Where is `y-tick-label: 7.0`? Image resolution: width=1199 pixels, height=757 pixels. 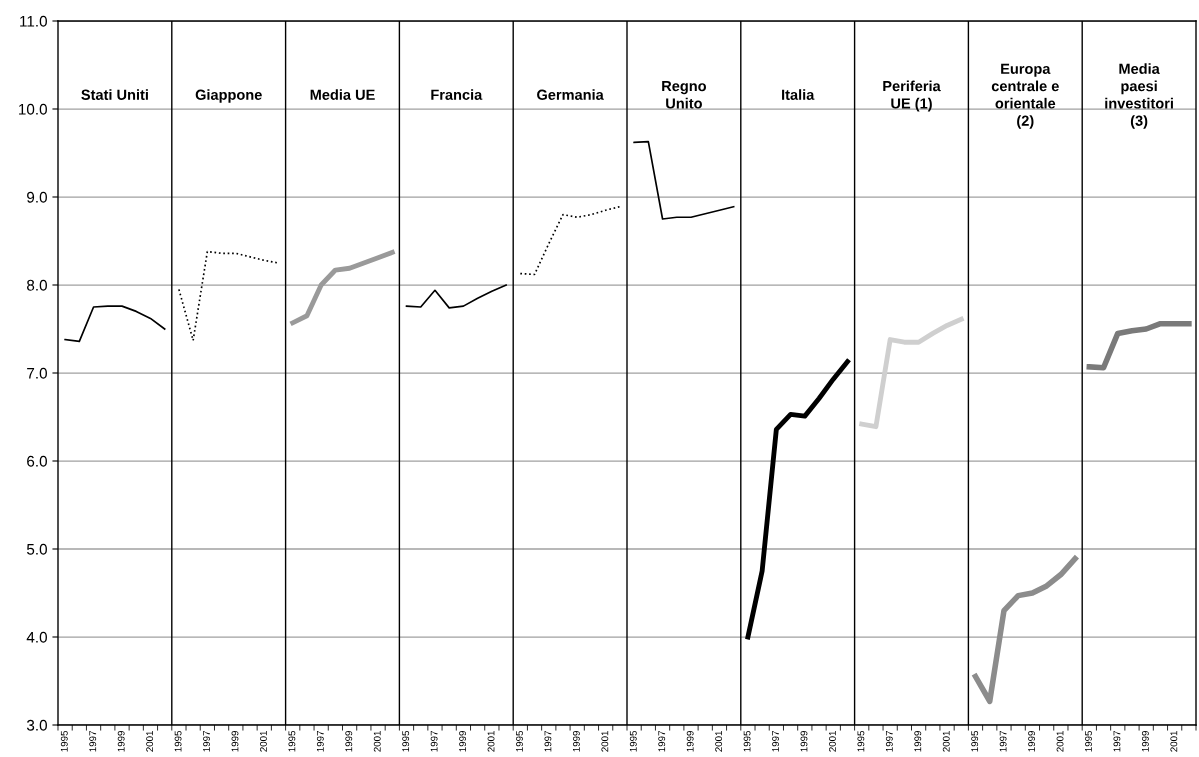
y-tick-label: 7.0 is located at coordinates (37, 373).